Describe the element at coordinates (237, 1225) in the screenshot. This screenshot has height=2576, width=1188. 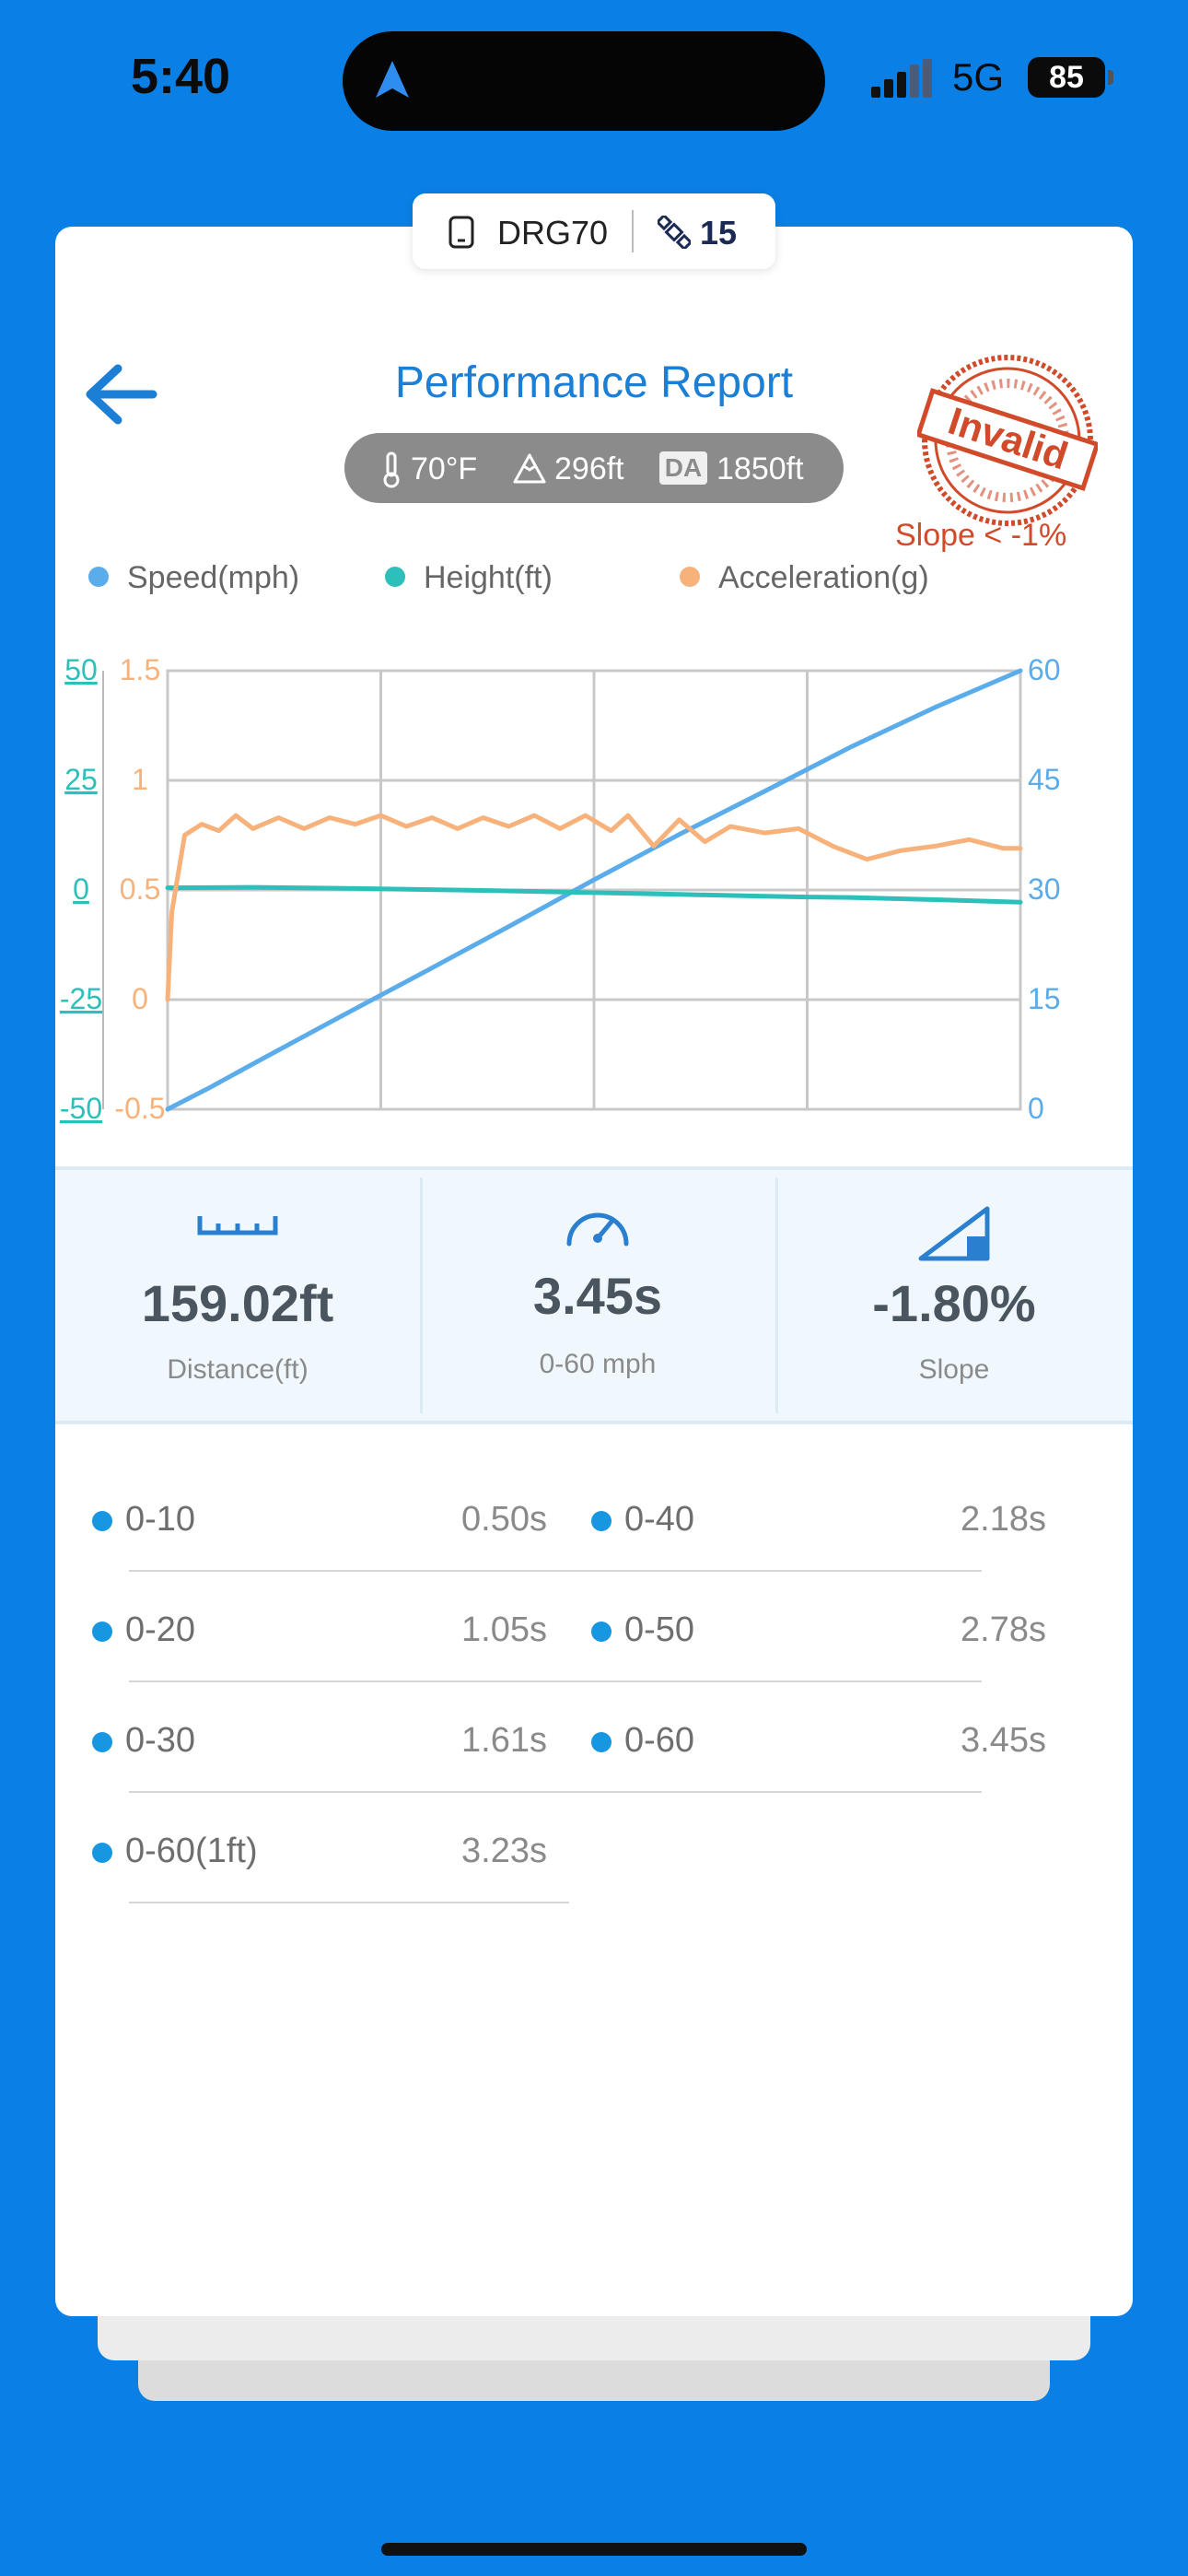
I see `ruler-icon` at that location.